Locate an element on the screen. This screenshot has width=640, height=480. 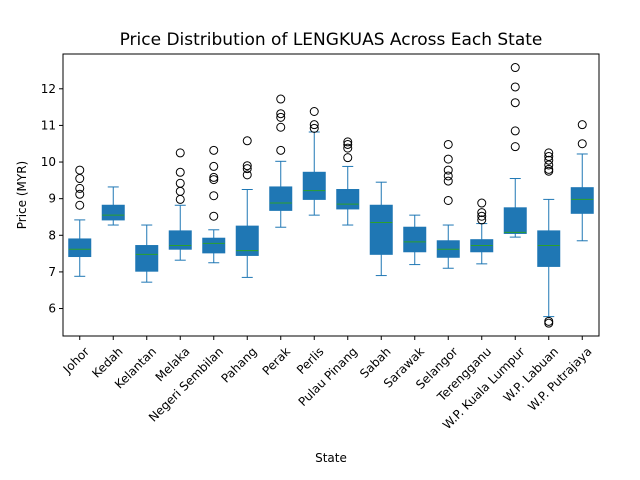
y-tick-label: 11 is located at coordinates (48, 125).